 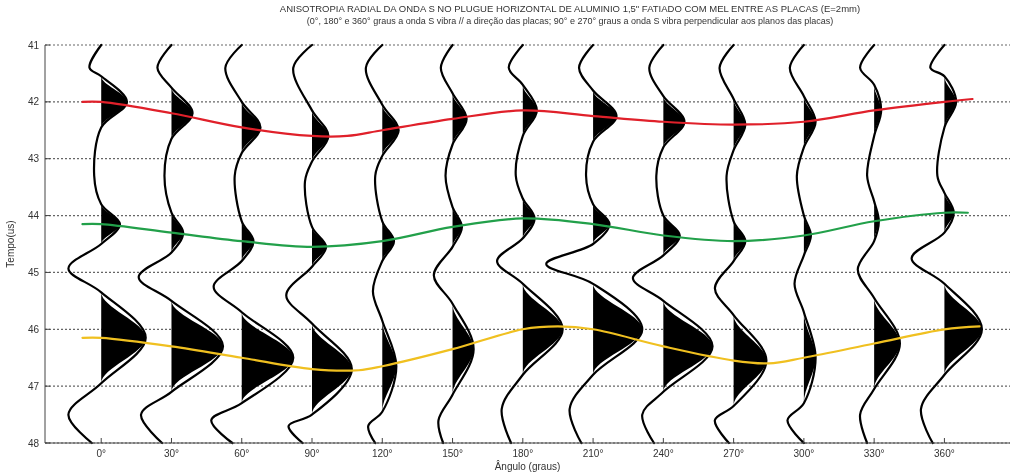 What do you see at coordinates (33, 45) in the screenshot?
I see `y-tick-label: 41` at bounding box center [33, 45].